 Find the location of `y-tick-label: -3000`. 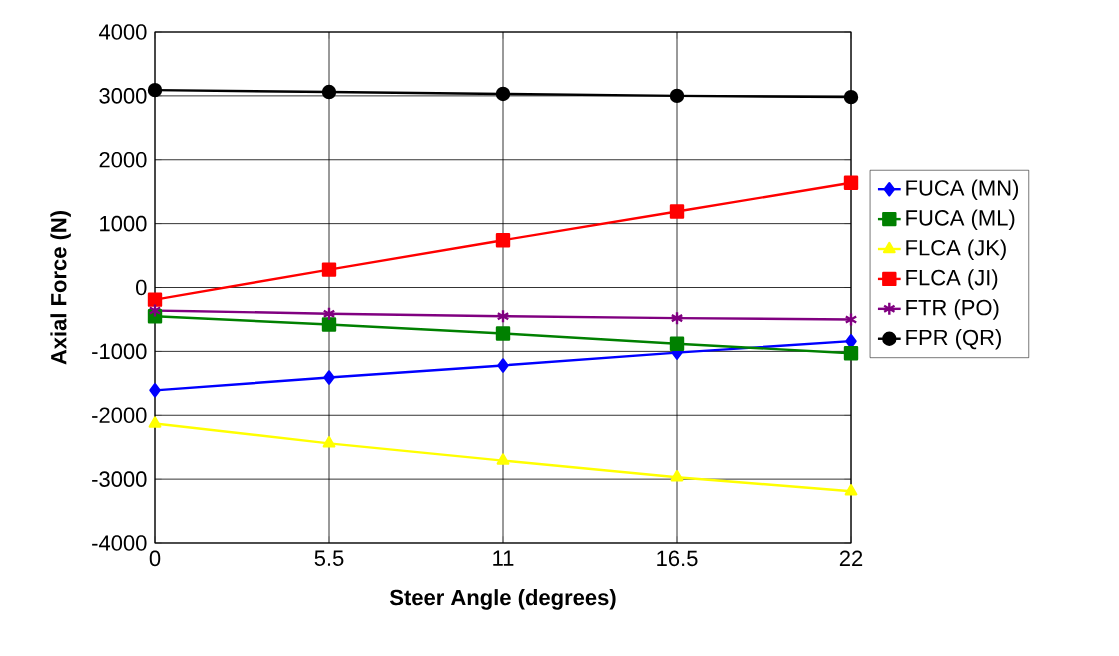

y-tick-label: -3000 is located at coordinates (119, 479).